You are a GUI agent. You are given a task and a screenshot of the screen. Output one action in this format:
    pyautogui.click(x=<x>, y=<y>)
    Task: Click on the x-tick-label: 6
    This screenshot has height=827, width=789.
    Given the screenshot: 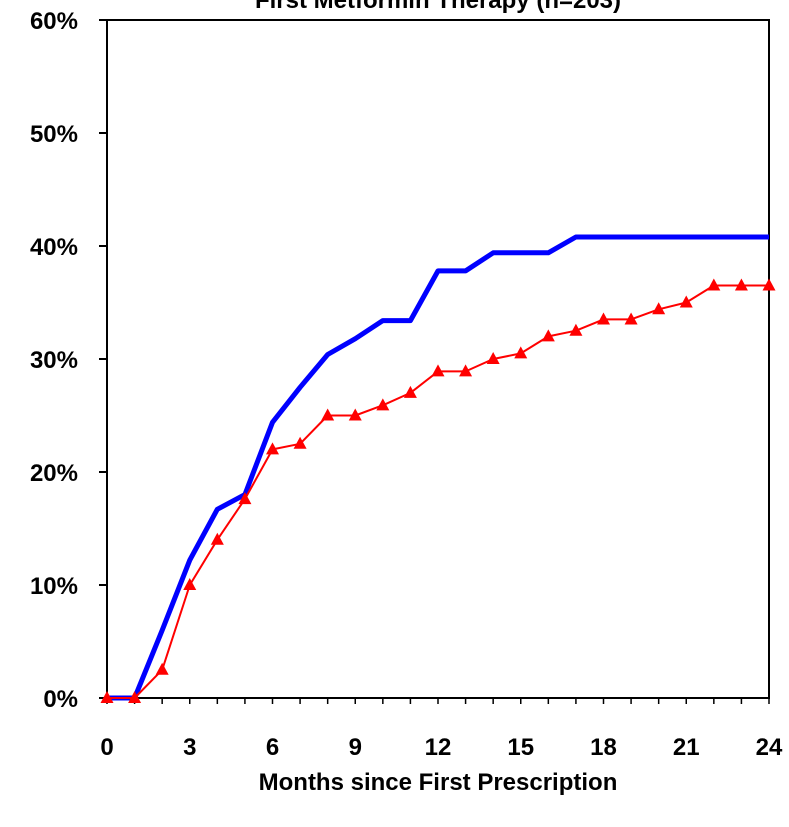 What is the action you would take?
    pyautogui.click(x=272, y=747)
    